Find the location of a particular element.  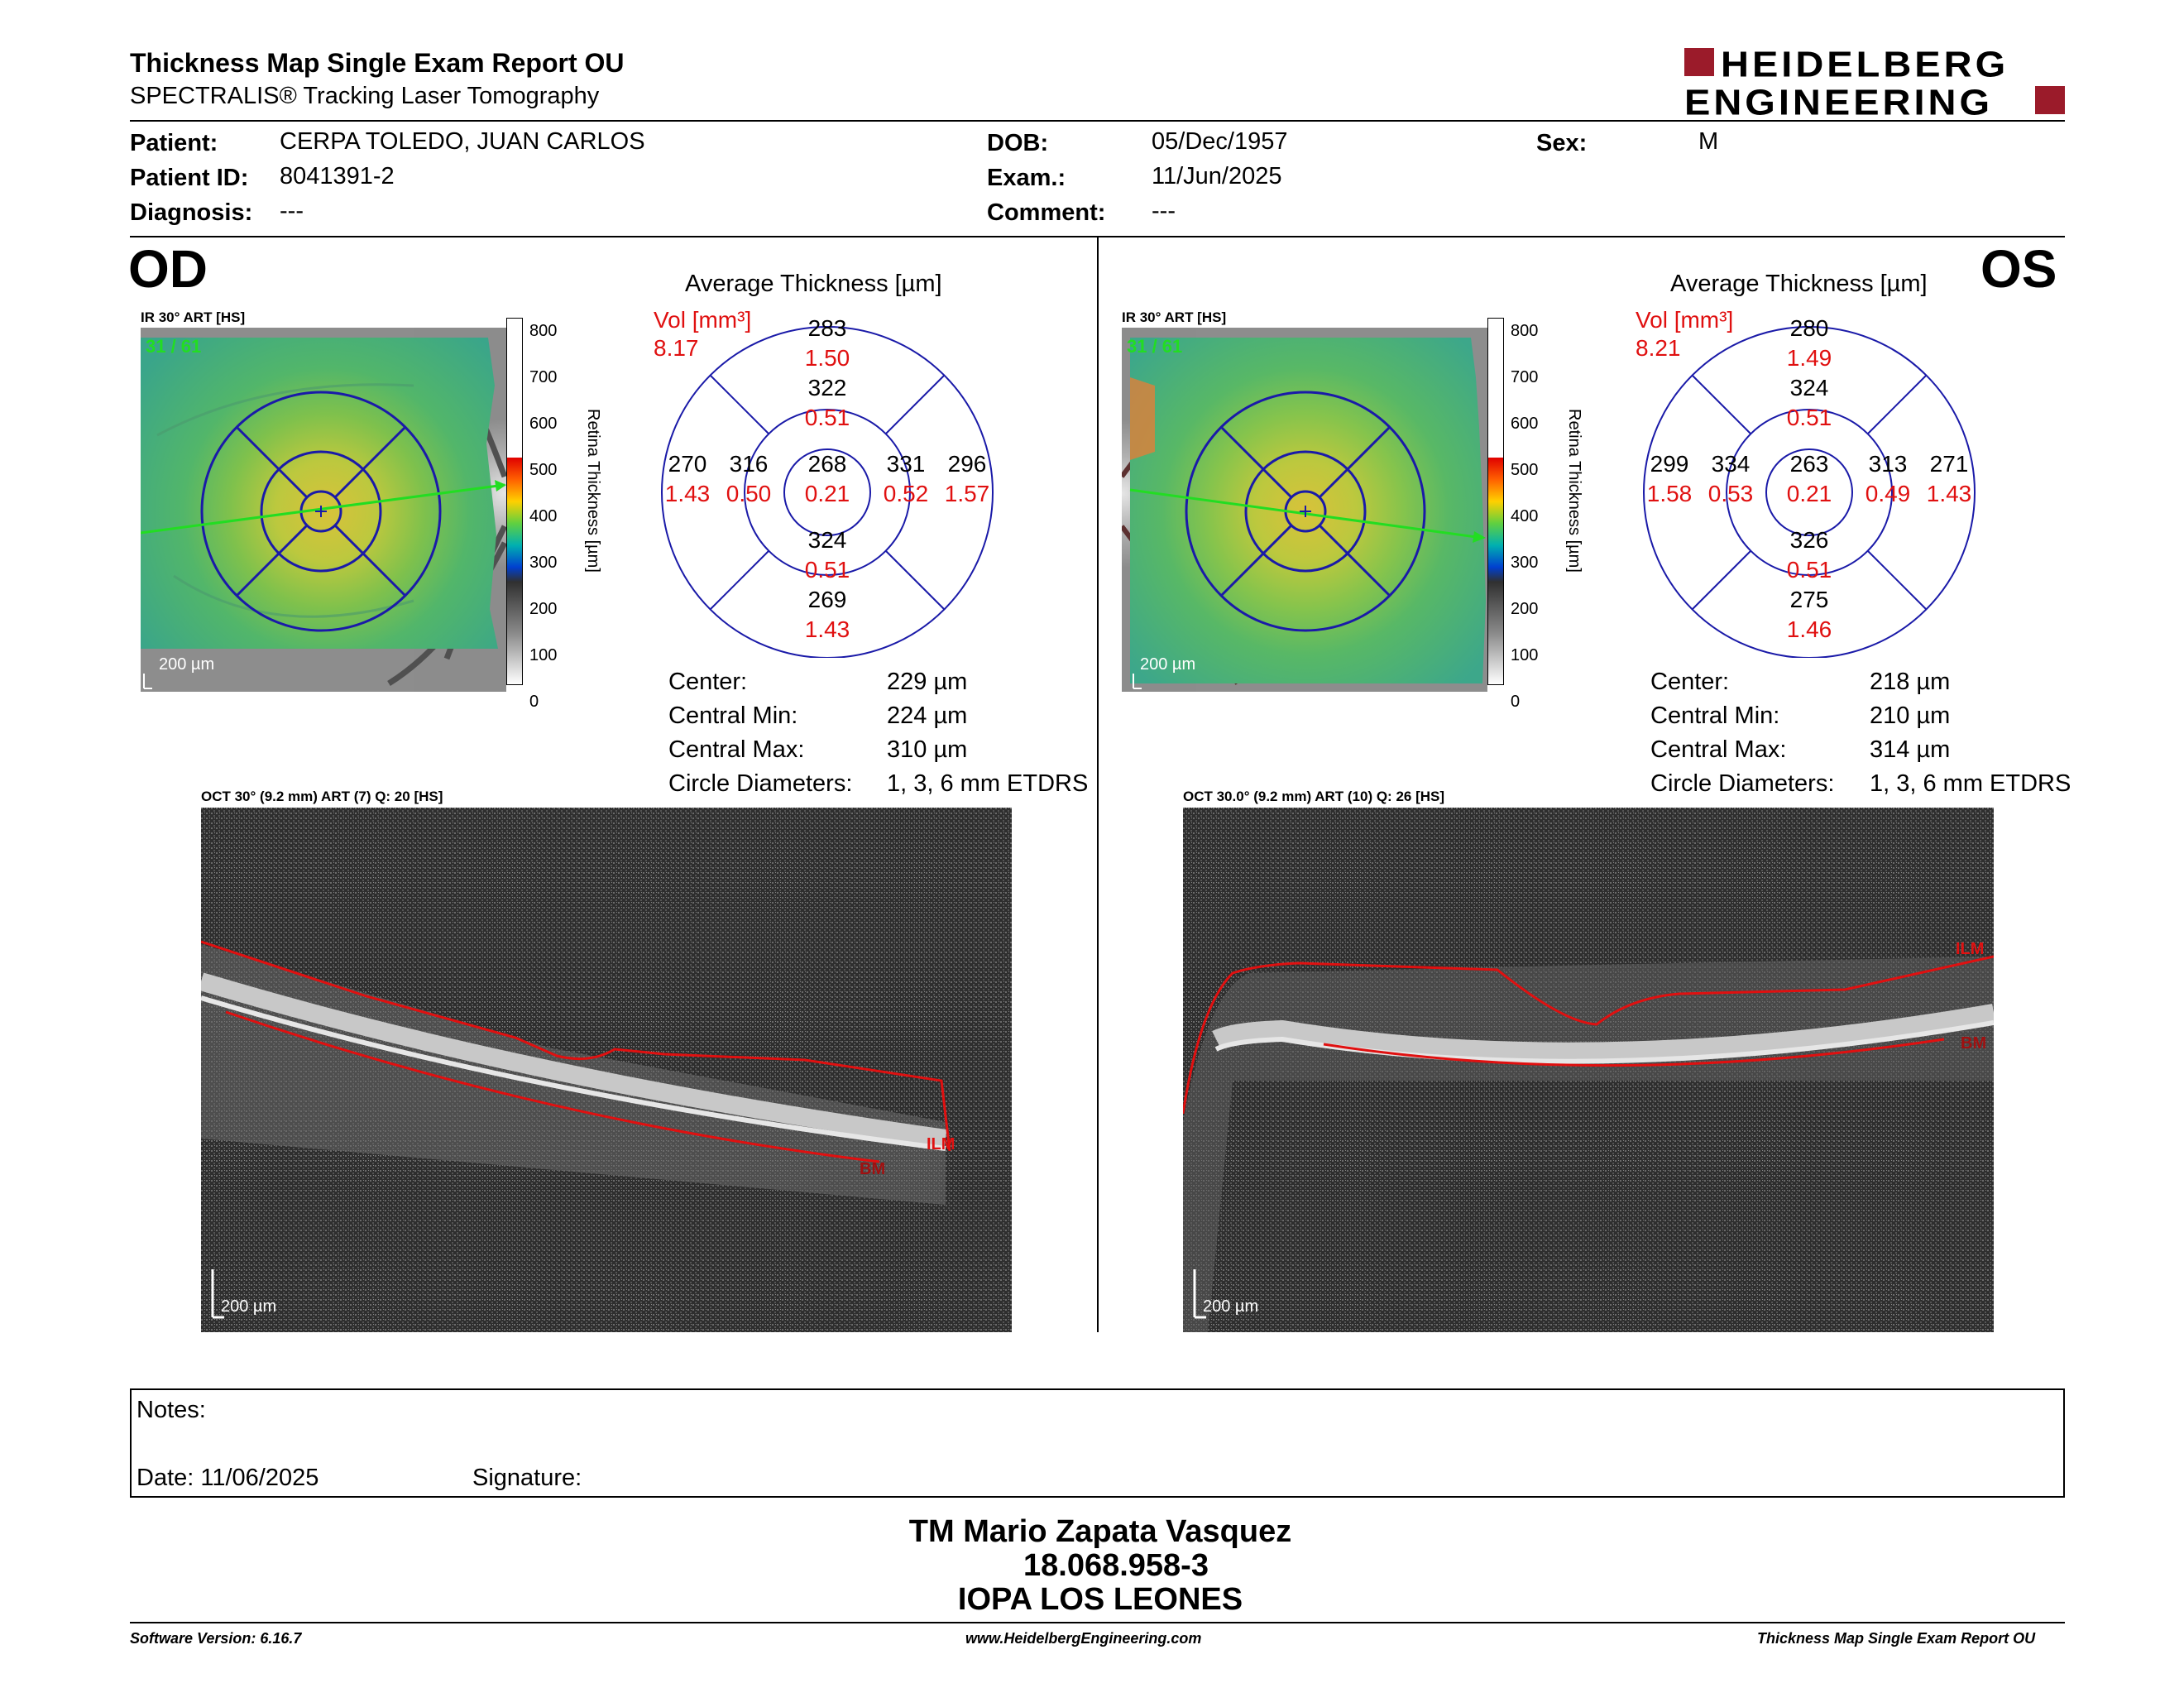

patient-name: CERPA TOLEDO, JUAN CARLOS is located at coordinates (462, 141).